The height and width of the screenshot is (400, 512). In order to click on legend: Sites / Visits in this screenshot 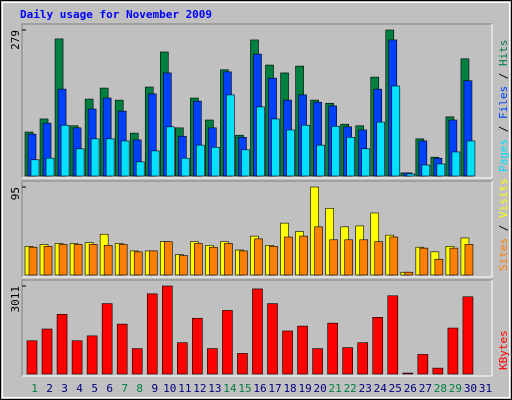, I will do `click(503, 224)`.